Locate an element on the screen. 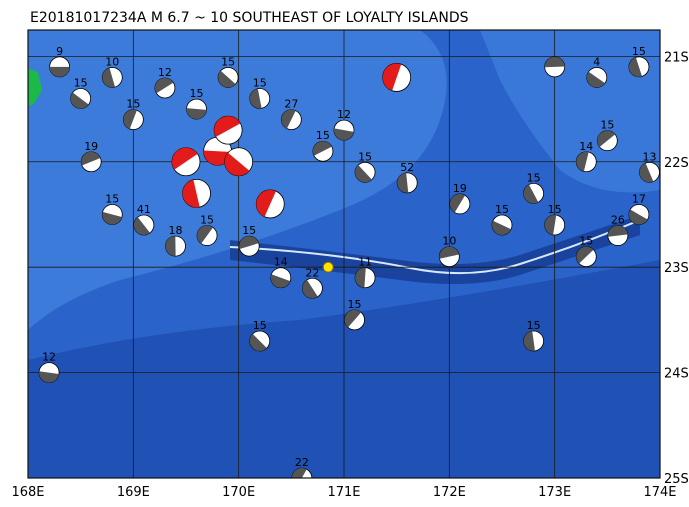 The image size is (689, 507). lat-label: 21S is located at coordinates (676, 57).